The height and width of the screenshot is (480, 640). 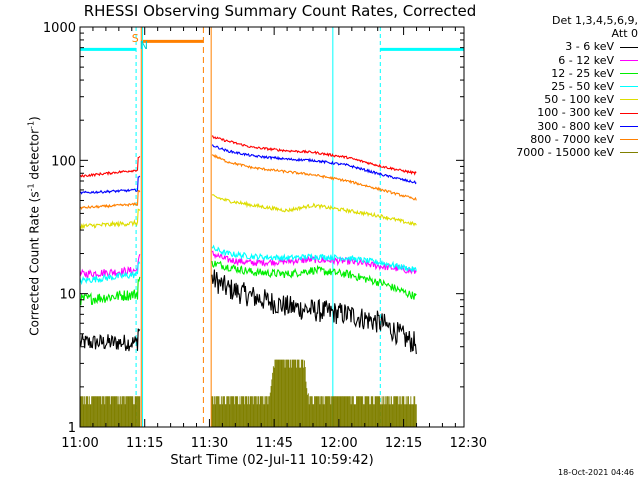 I want to click on x-tick-label: 11:30, so click(x=209, y=443).